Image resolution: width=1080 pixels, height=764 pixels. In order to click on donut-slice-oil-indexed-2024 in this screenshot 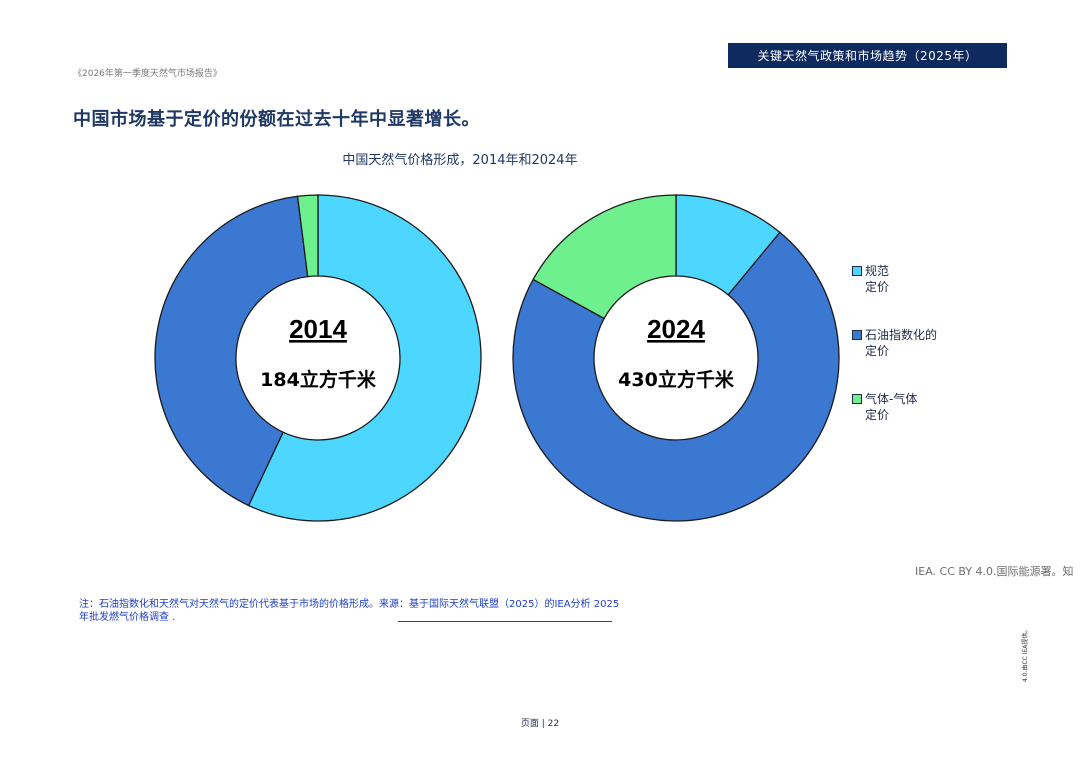, I will do `click(676, 376)`.